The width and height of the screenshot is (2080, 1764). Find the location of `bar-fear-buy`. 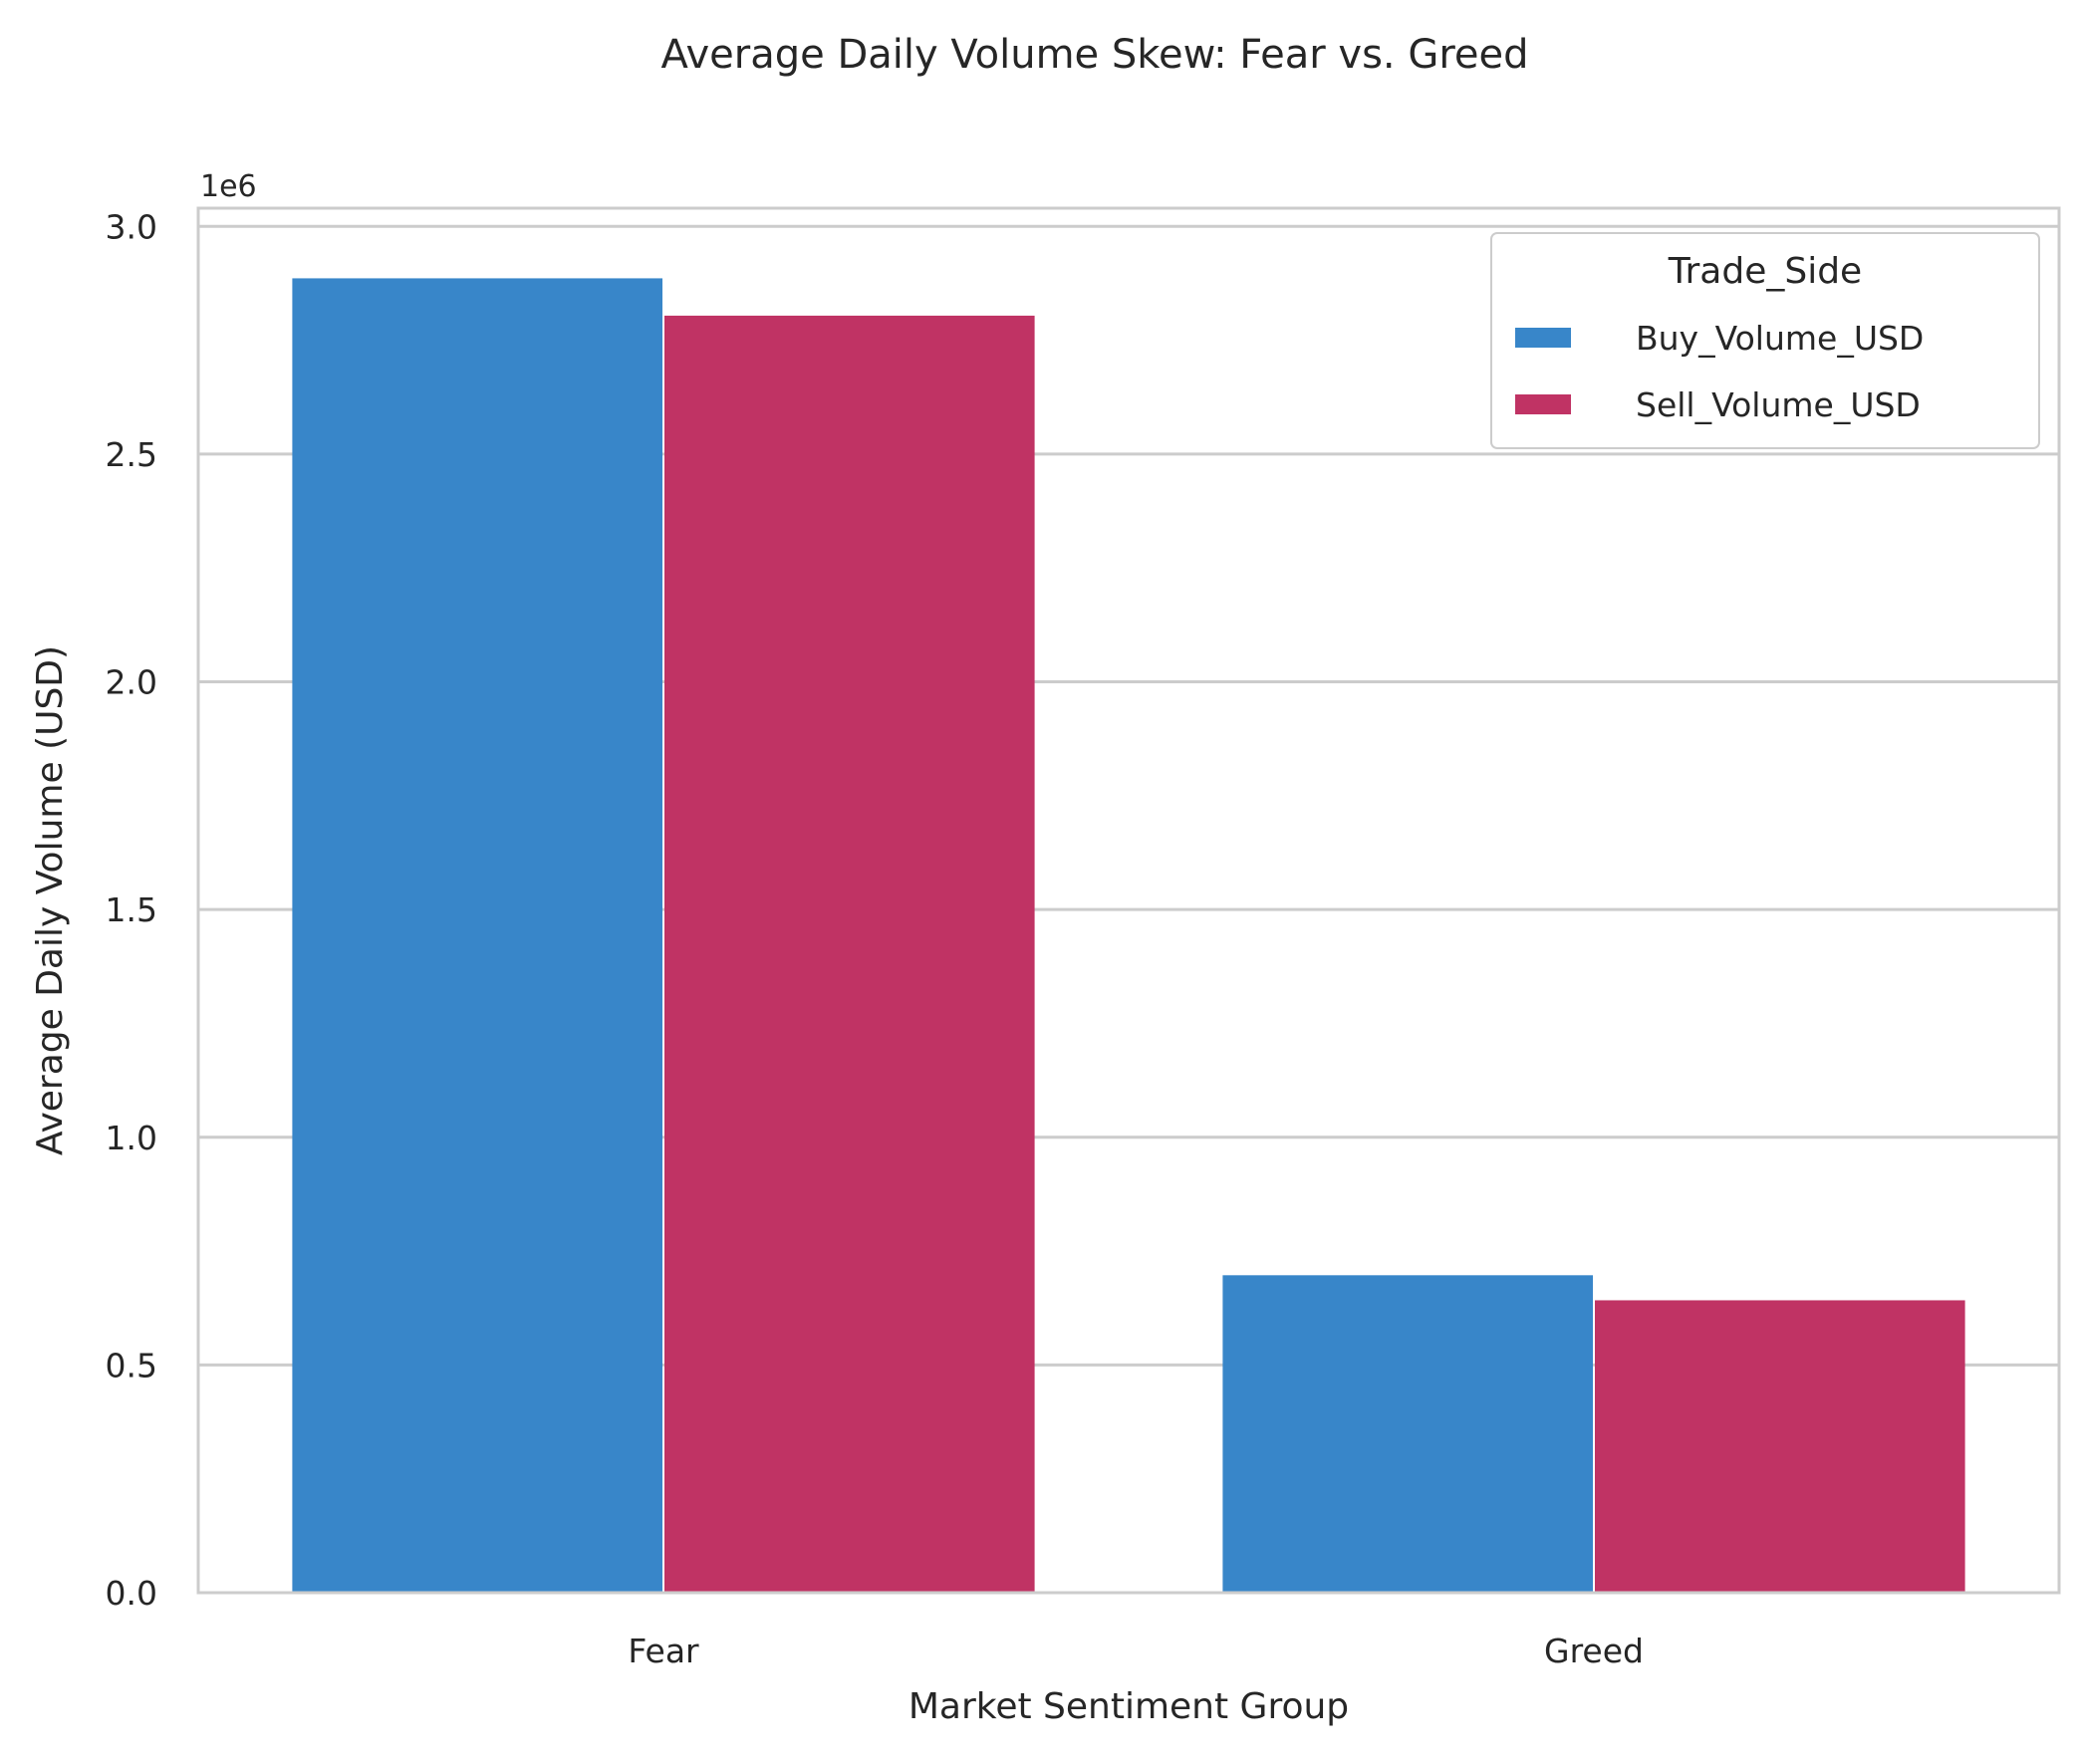

bar-fear-buy is located at coordinates (477, 936).